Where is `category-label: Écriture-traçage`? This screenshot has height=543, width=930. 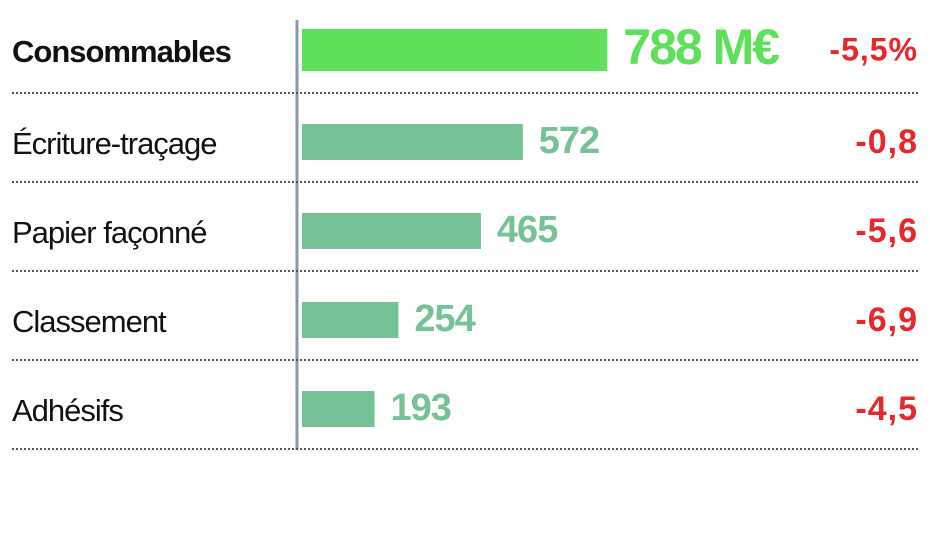 category-label: Écriture-traçage is located at coordinates (114, 143).